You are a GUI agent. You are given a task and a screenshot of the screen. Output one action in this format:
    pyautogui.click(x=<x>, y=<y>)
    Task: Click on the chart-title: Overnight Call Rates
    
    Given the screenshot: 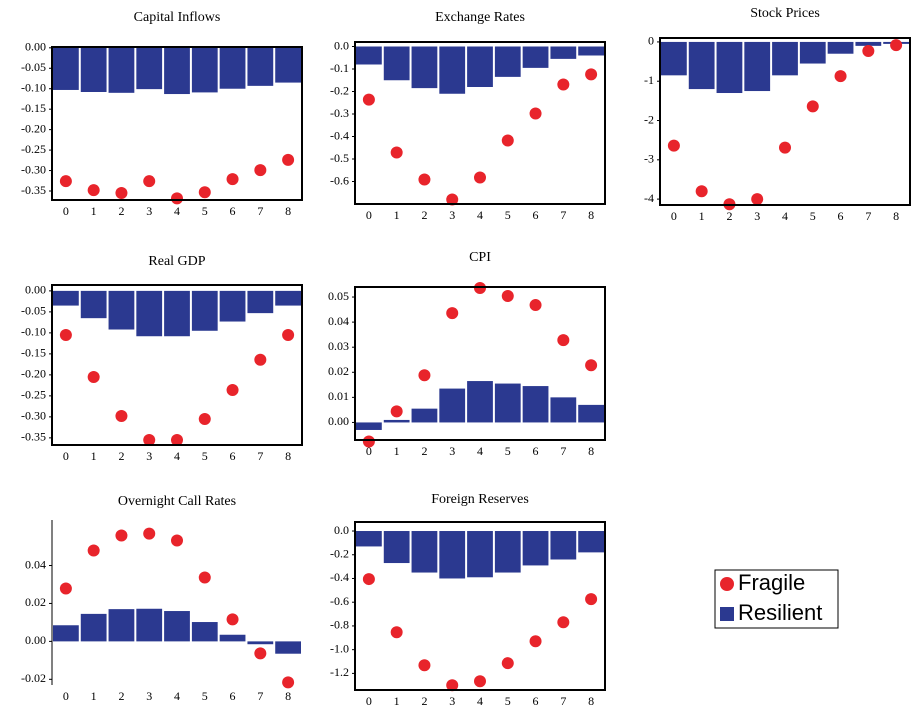 What is the action you would take?
    pyautogui.click(x=177, y=501)
    